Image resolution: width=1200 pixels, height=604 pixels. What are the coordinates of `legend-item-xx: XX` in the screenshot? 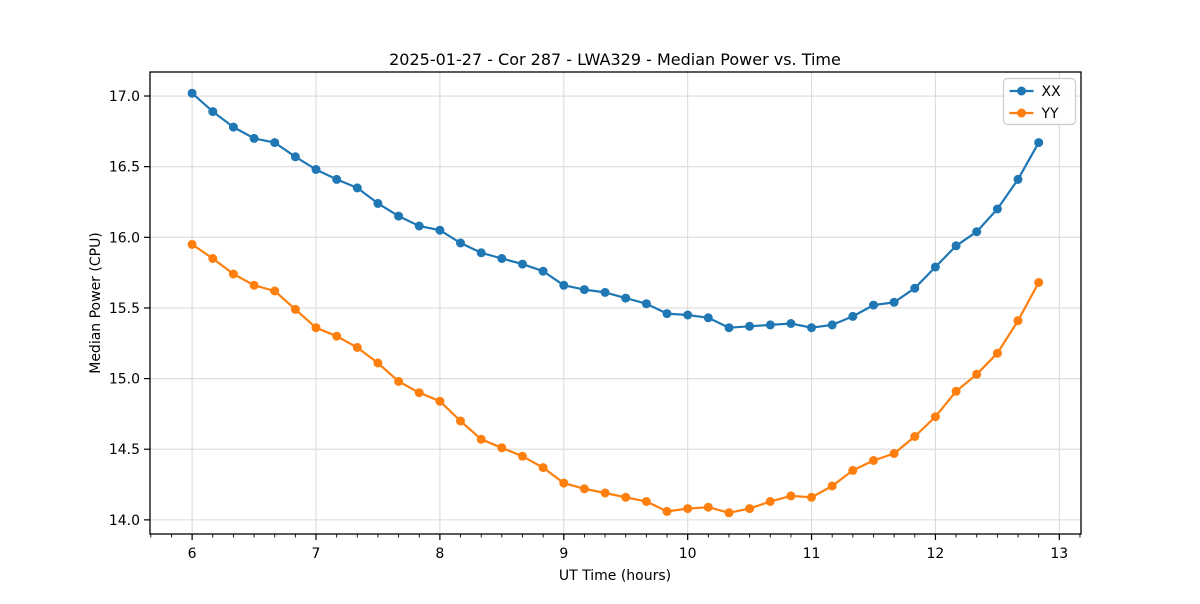 It's located at (1035, 92).